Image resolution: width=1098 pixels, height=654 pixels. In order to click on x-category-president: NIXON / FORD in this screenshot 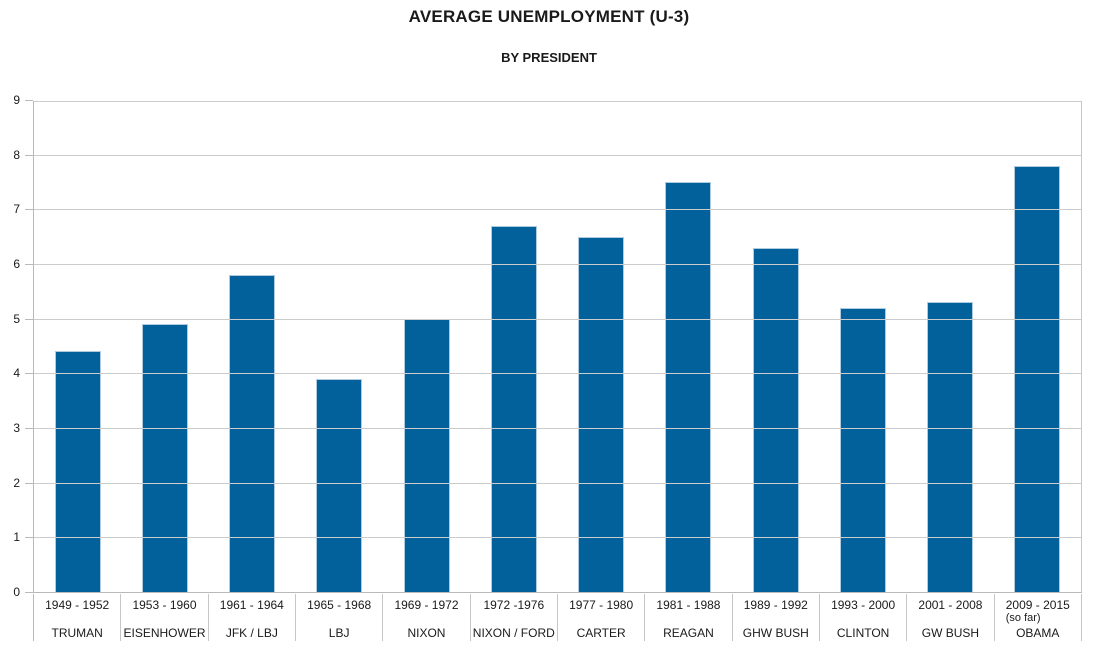, I will do `click(513, 633)`.